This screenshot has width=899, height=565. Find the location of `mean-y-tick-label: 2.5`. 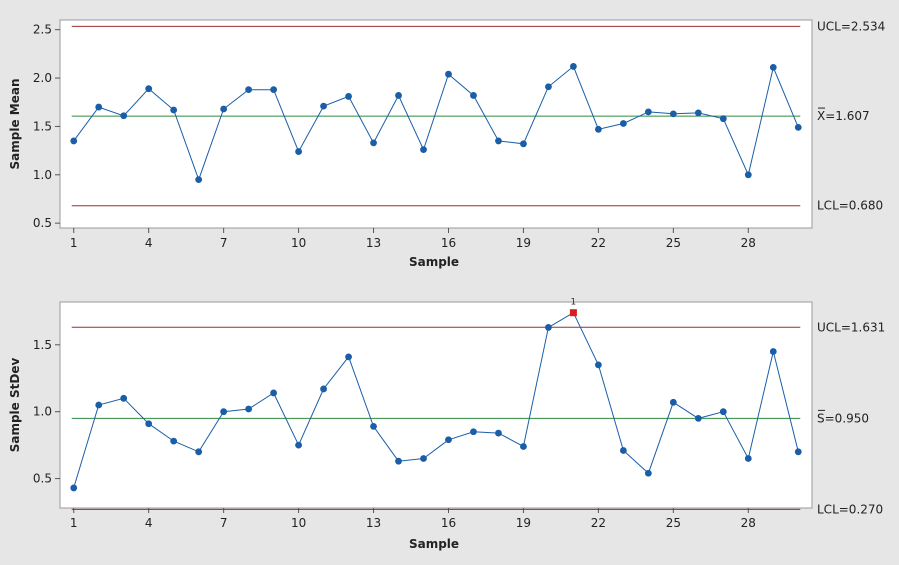

mean-y-tick-label: 2.5 is located at coordinates (42, 30).